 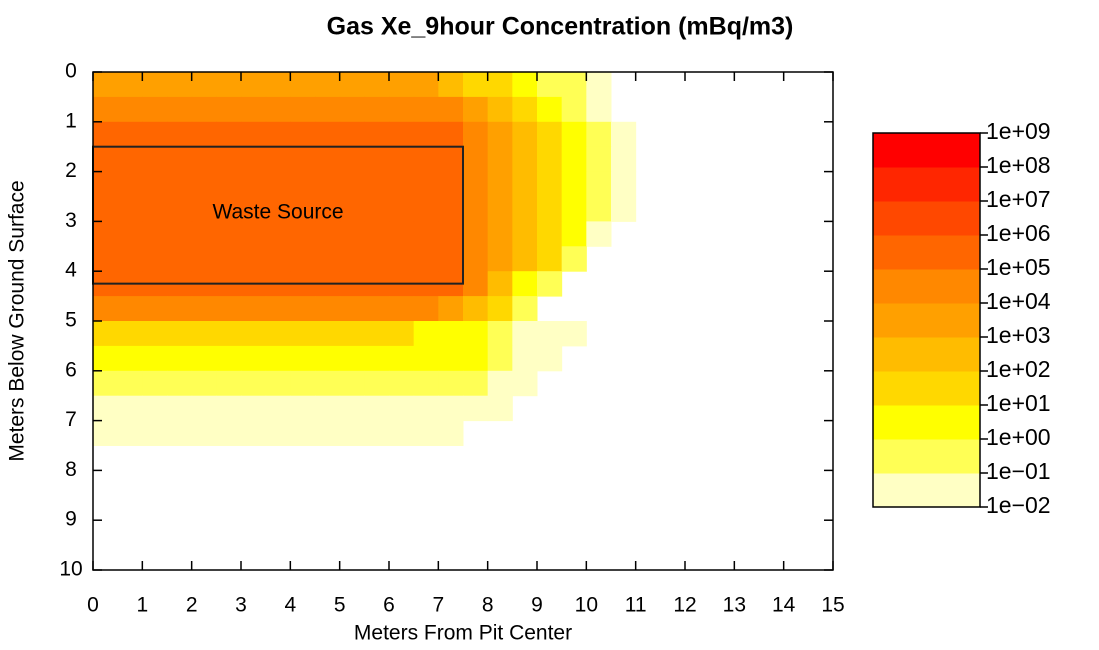 What do you see at coordinates (1018, 301) in the screenshot?
I see `colorbar-label: 1e+04` at bounding box center [1018, 301].